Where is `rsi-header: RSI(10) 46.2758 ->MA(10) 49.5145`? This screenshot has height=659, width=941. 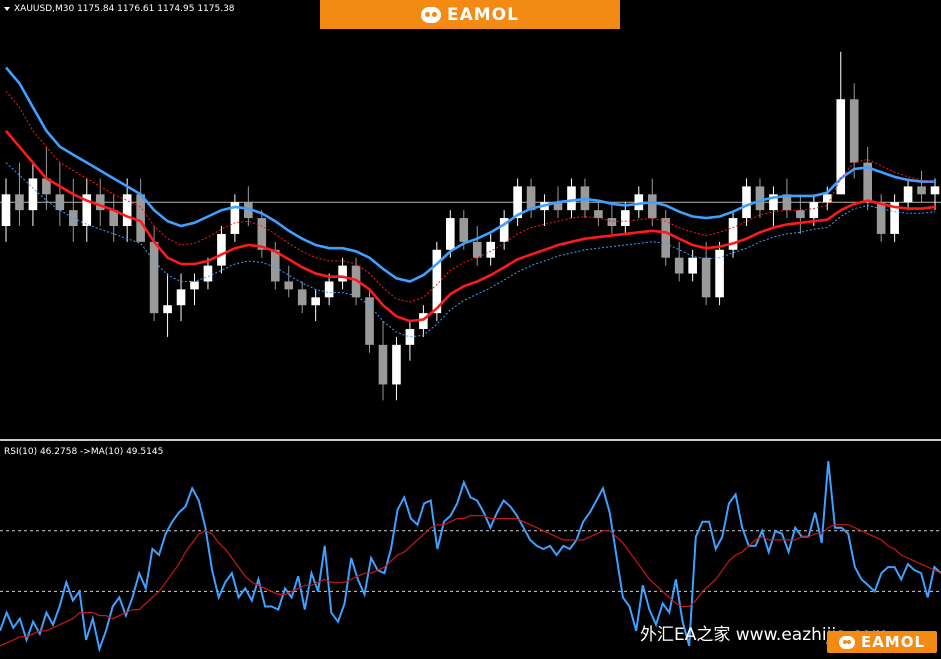 rsi-header: RSI(10) 46.2758 ->MA(10) 49.5145 is located at coordinates (84, 452).